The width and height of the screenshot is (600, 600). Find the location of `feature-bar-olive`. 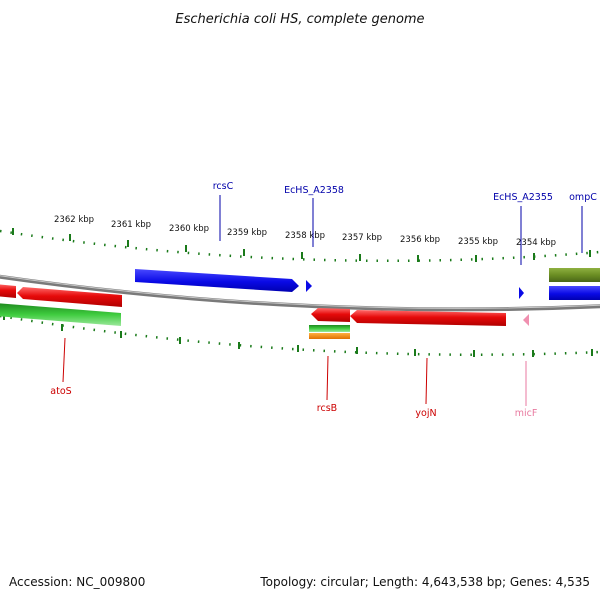

feature-bar-olive is located at coordinates (574, 275).